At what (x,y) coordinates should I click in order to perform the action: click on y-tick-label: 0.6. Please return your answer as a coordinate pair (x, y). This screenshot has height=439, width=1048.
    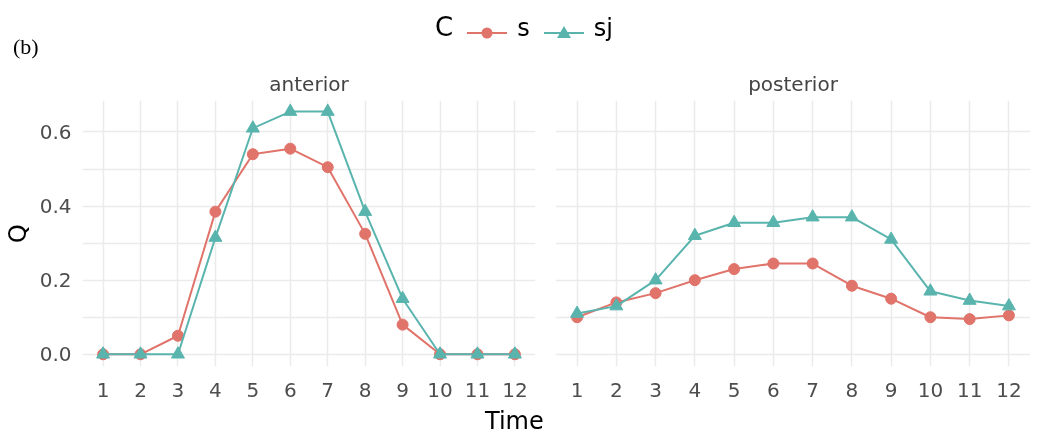
    Looking at the image, I should click on (55, 131).